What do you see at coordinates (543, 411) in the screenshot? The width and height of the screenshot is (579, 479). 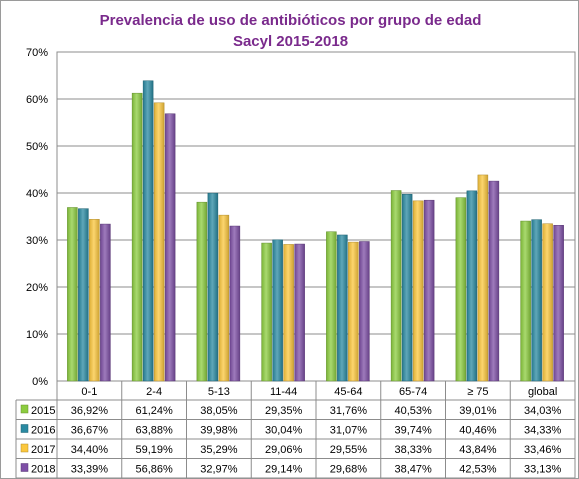 I see `data-label: 34,03%` at bounding box center [543, 411].